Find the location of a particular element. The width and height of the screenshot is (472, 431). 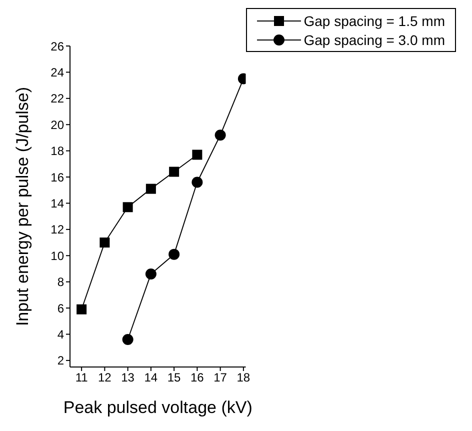

y-tick-label: 18 is located at coordinates (57, 151).